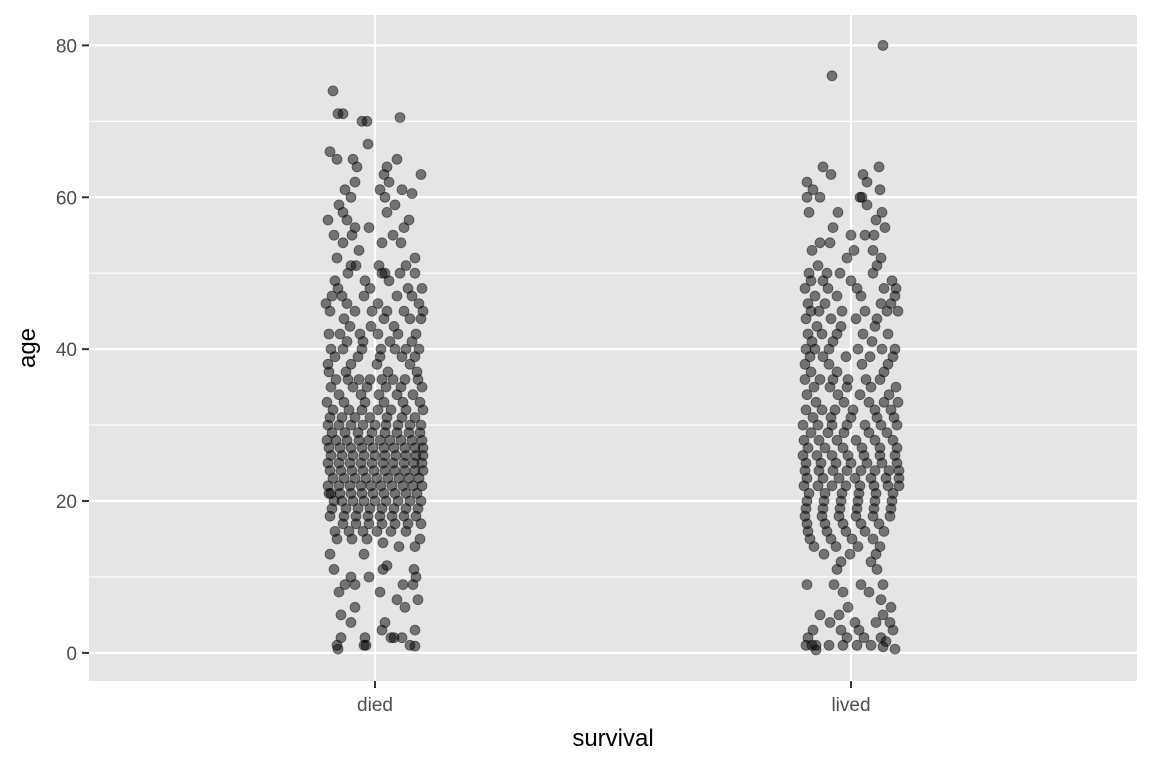  Describe the element at coordinates (614, 698) in the screenshot. I see `x-axis: died lived` at that location.